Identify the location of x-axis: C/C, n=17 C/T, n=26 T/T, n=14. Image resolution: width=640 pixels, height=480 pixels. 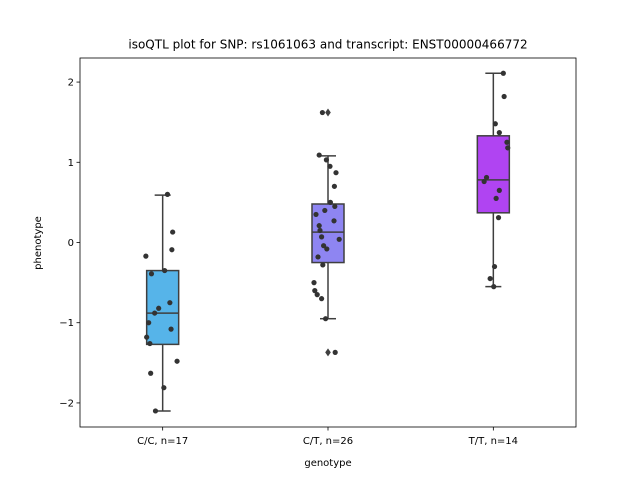
(327, 437).